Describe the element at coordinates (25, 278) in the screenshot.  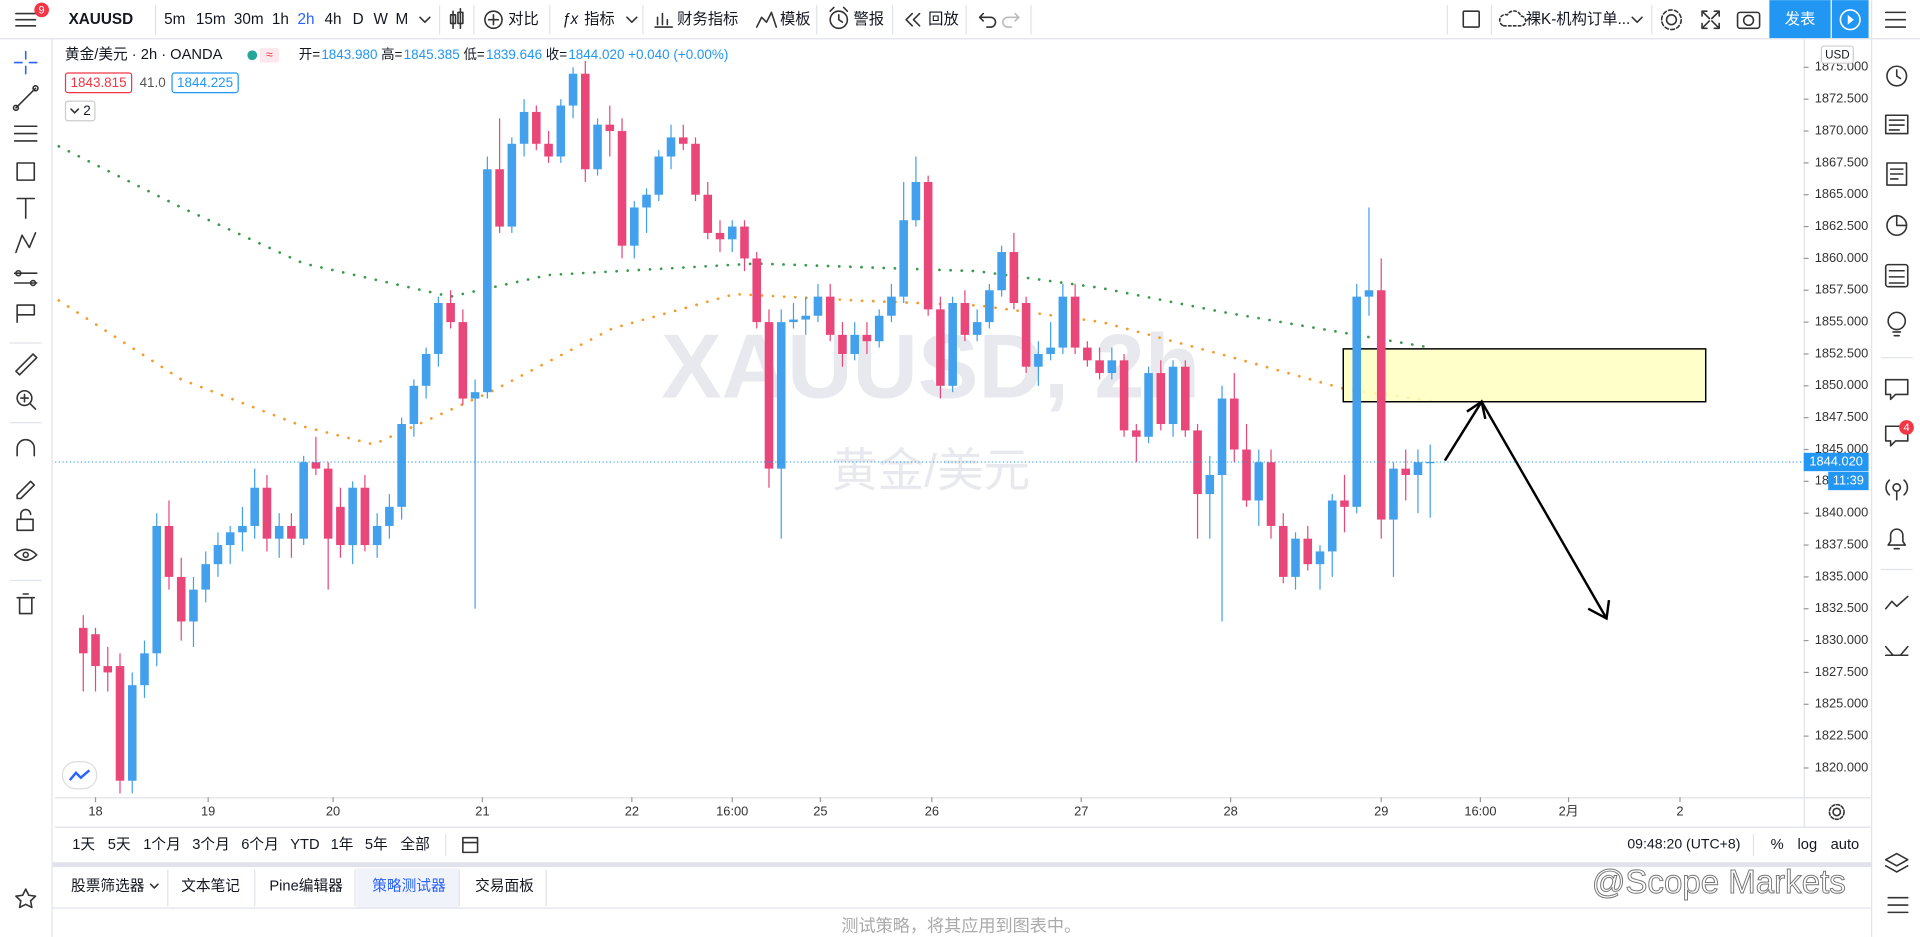
I see `prediction-tool` at that location.